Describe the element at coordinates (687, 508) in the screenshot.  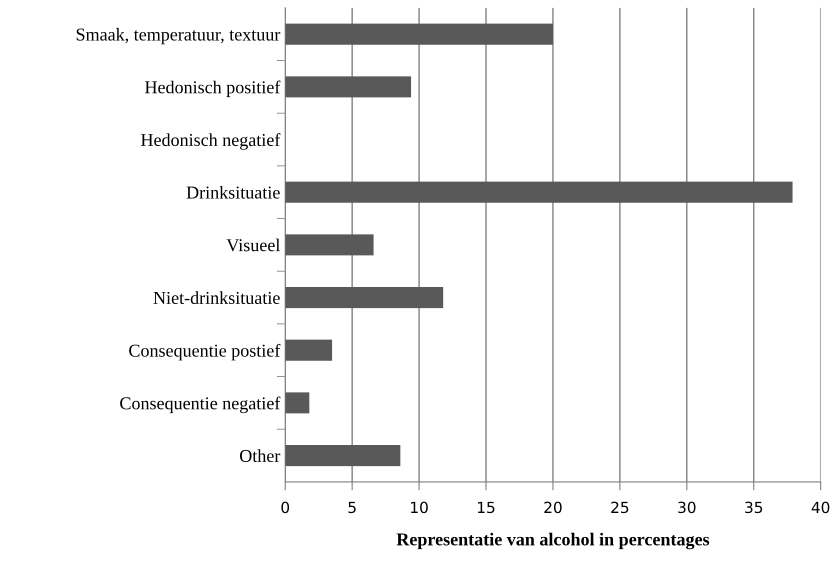
I see `x-tick-label: 30` at that location.